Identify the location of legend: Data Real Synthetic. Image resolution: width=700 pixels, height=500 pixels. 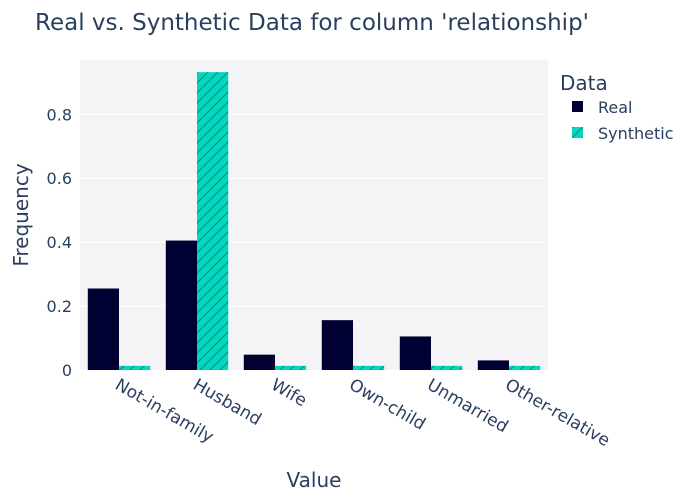
(617, 107).